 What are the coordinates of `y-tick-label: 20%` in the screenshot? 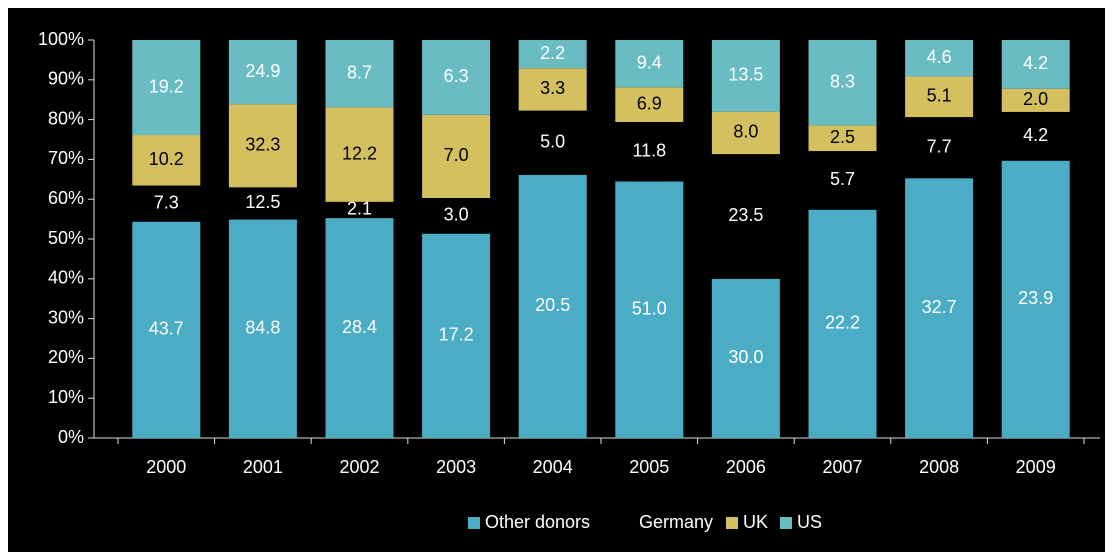 It's located at (66, 357).